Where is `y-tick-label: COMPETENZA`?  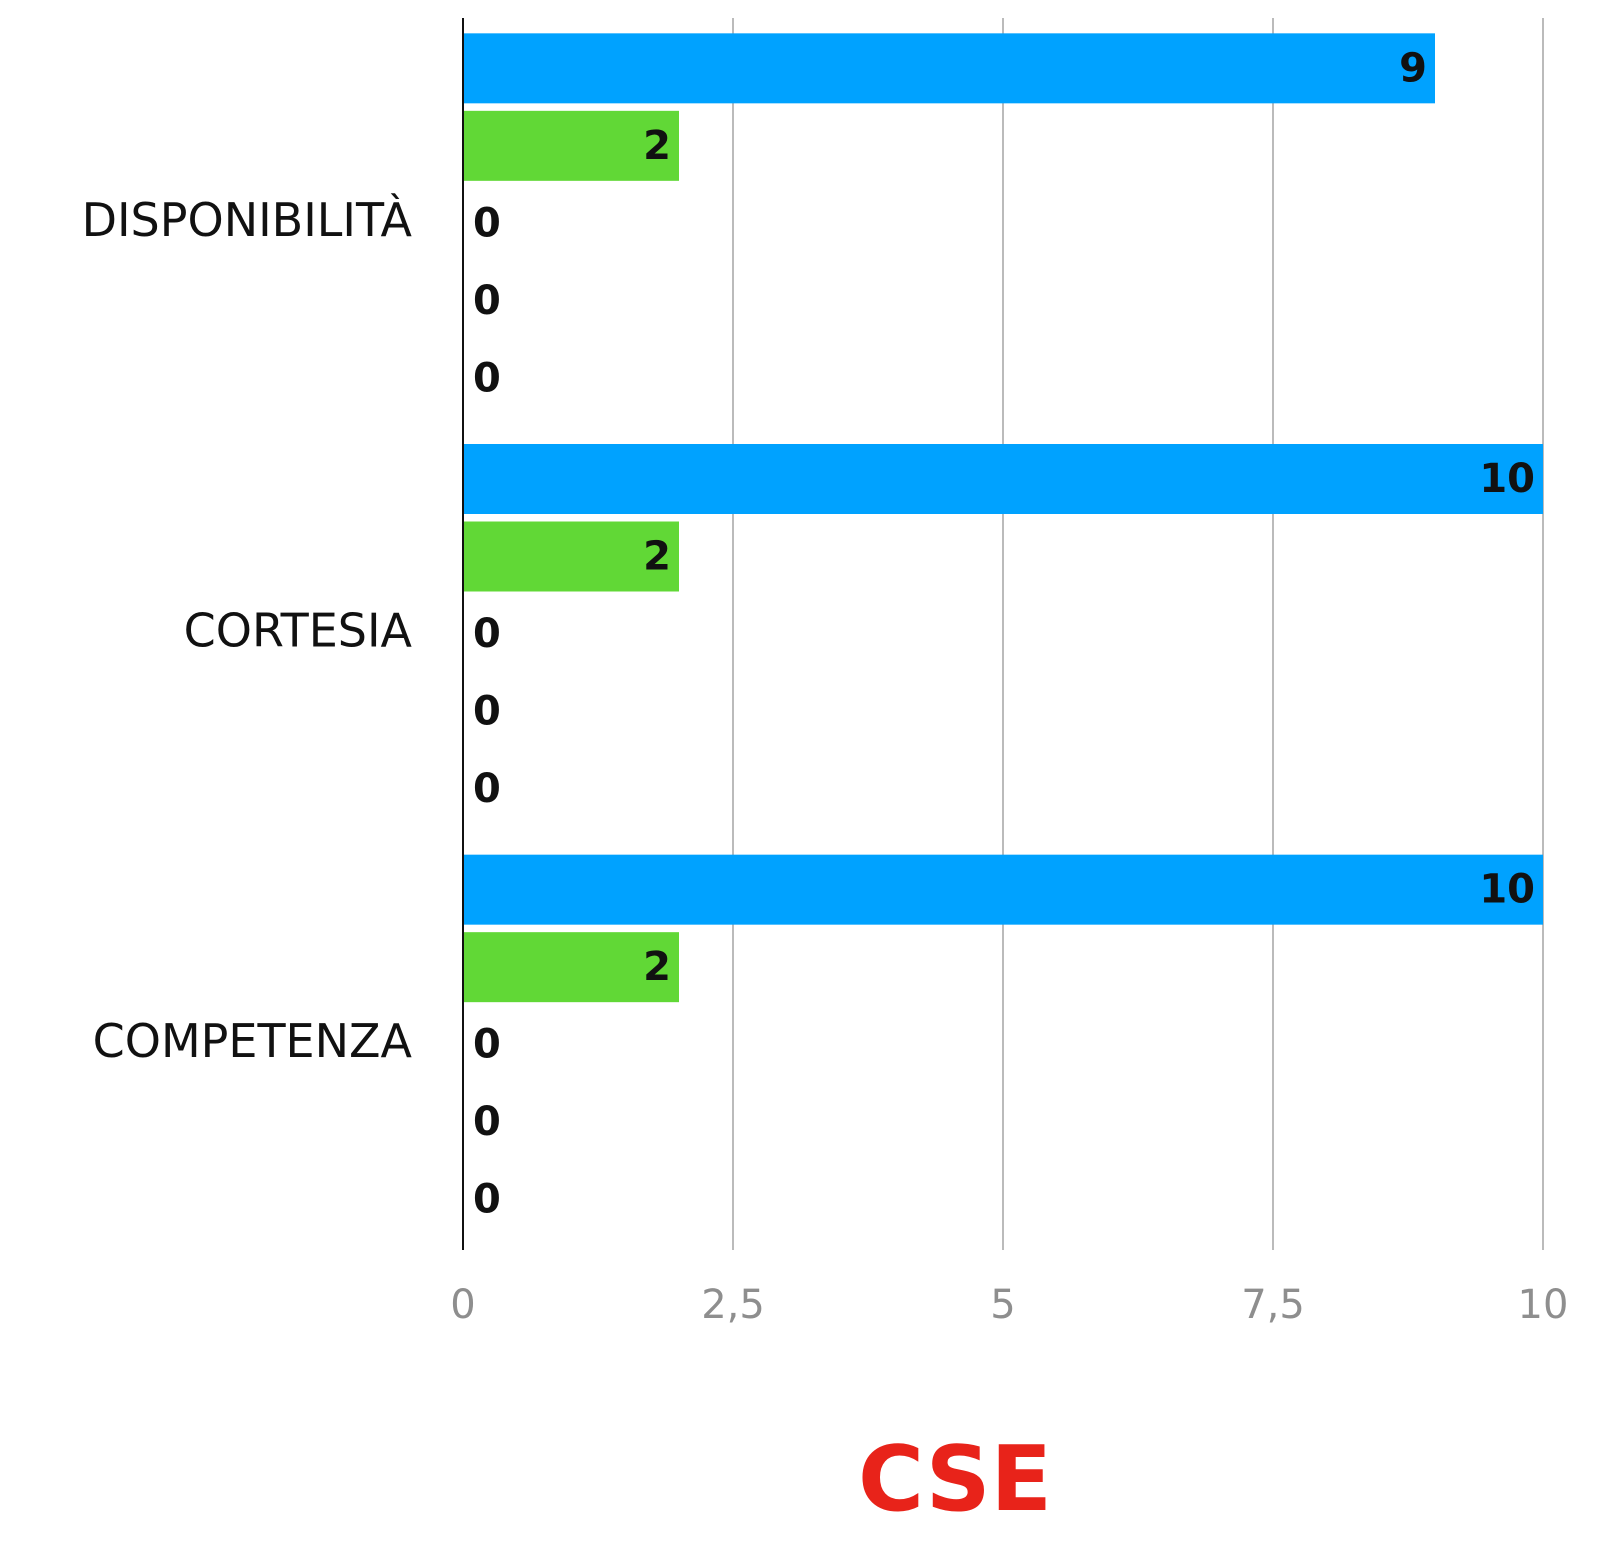 y-tick-label: COMPETENZA is located at coordinates (253, 1041).